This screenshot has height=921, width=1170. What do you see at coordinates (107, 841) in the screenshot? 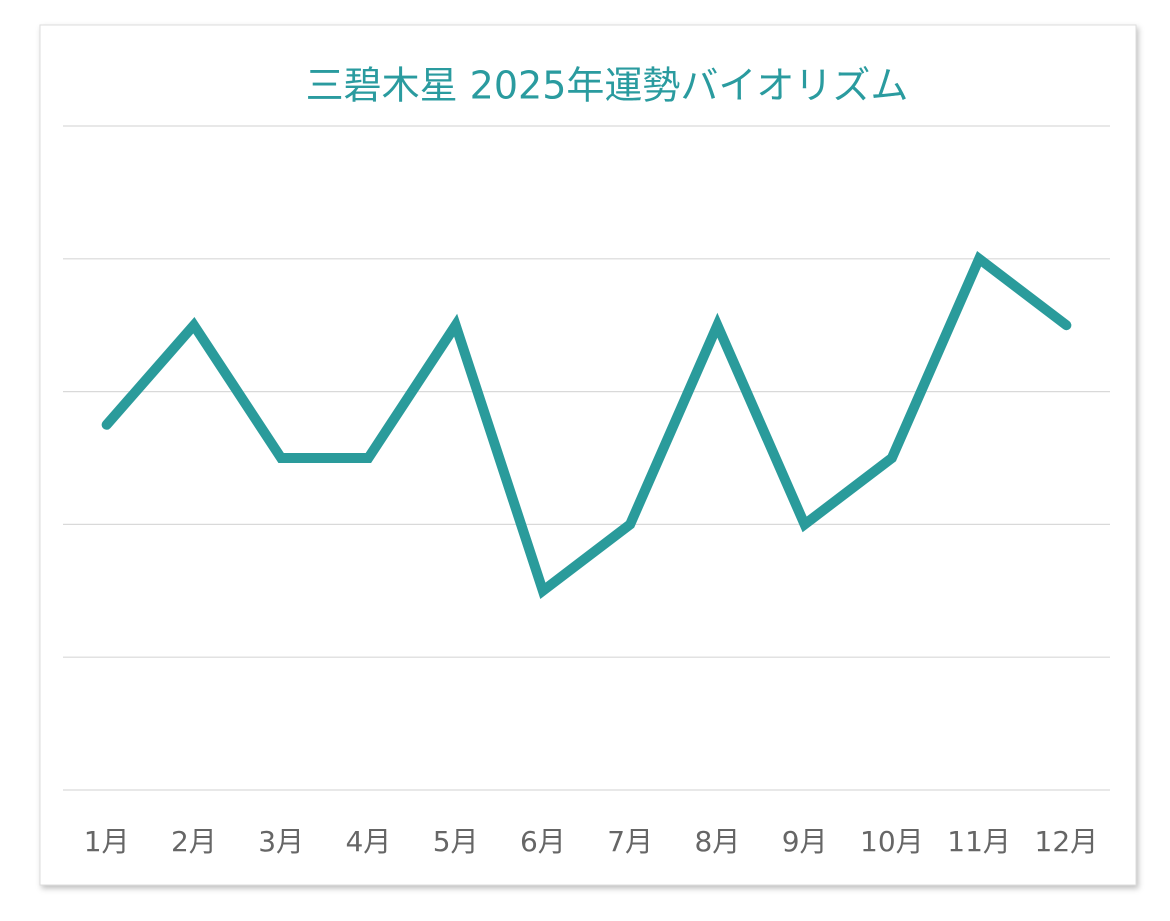
I see `x-tick-label: 1月` at bounding box center [107, 841].